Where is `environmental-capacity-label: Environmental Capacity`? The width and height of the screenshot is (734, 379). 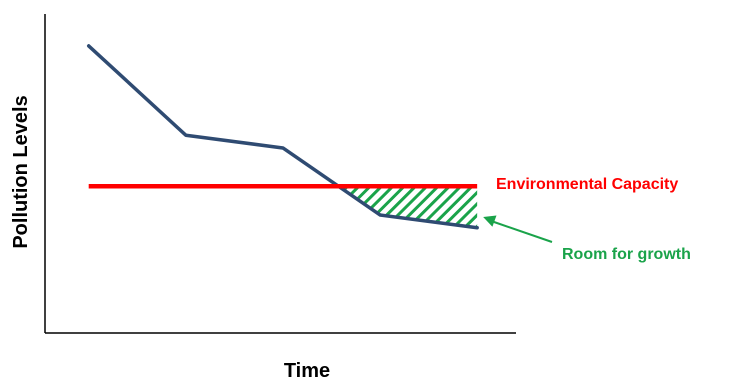
environmental-capacity-label: Environmental Capacity is located at coordinates (587, 184).